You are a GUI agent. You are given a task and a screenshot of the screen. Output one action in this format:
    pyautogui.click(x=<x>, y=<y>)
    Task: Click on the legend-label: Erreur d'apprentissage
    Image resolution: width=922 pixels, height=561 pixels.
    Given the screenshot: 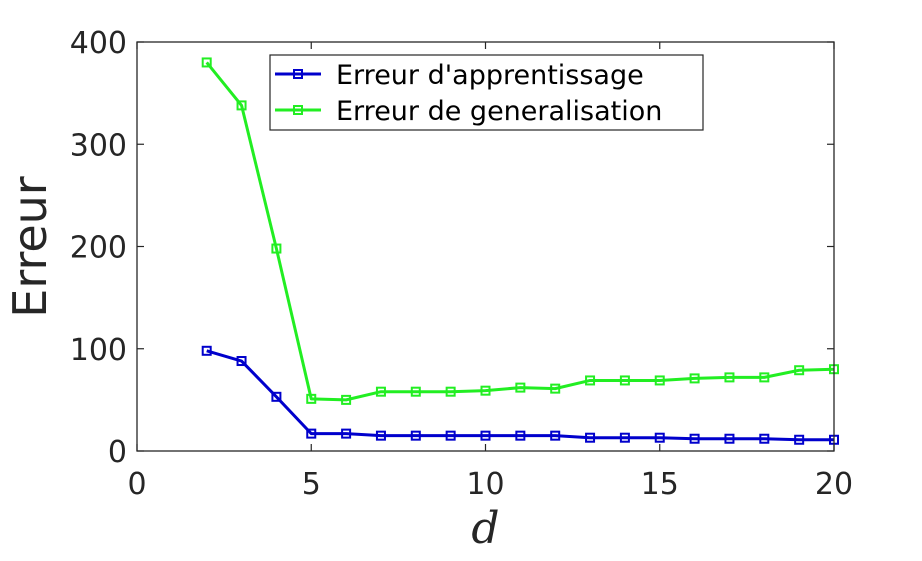 What is the action you would take?
    pyautogui.click(x=490, y=75)
    